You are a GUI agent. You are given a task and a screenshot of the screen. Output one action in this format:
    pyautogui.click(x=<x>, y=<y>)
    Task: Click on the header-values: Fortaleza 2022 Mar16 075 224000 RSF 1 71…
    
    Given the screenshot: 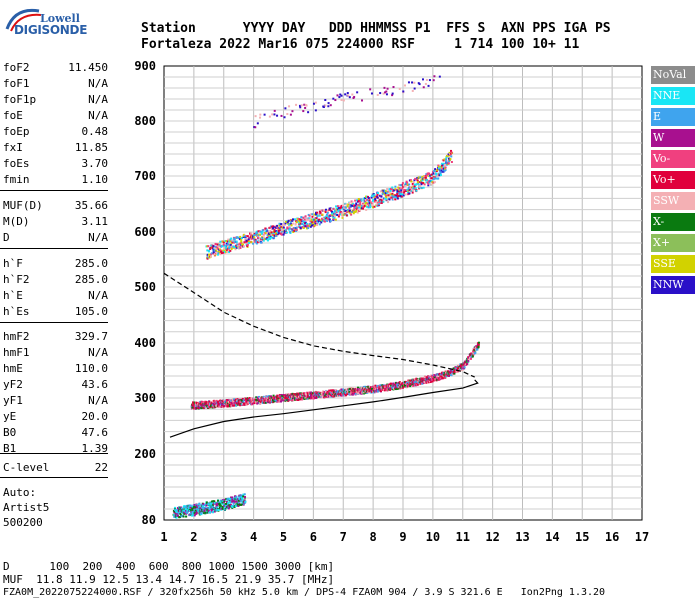 What is the action you would take?
    pyautogui.click(x=360, y=44)
    